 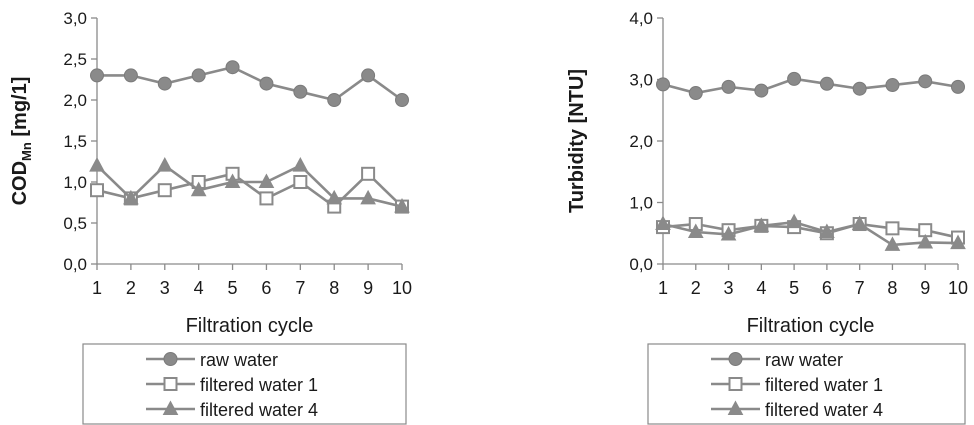 I want to click on y-tick-label: 0,5, so click(x=75, y=223).